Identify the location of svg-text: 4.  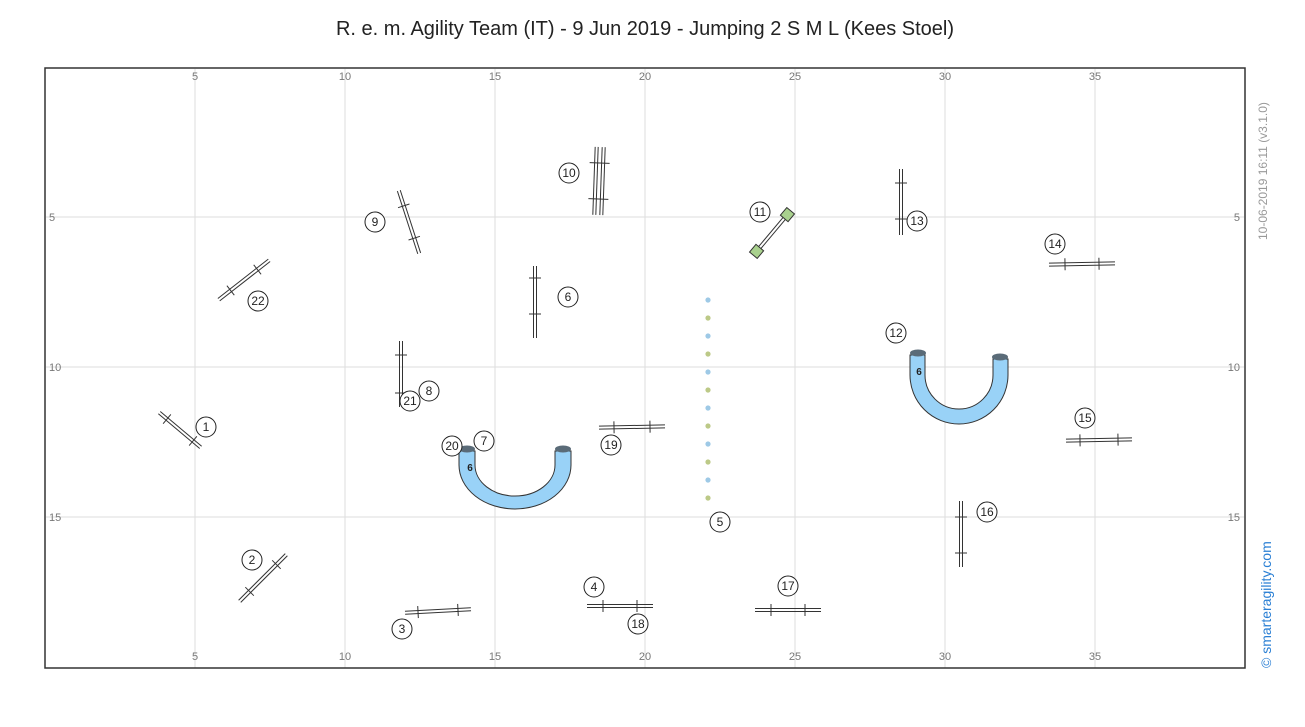
(594, 587).